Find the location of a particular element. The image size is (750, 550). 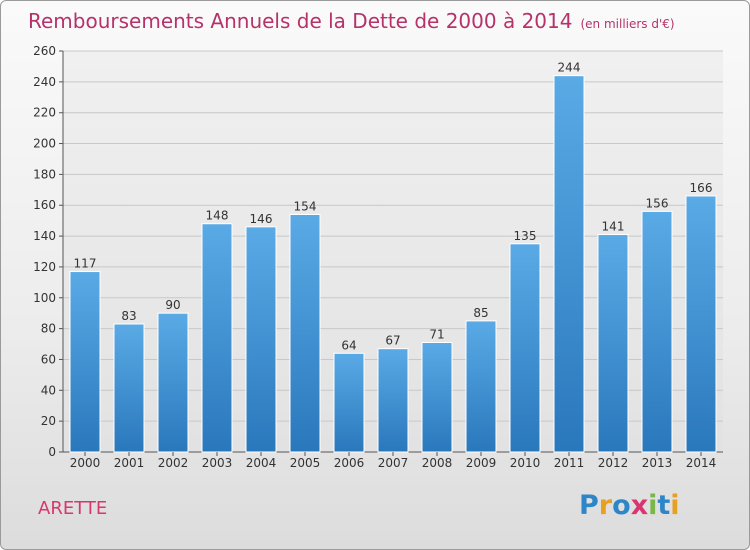

y-tick-label: 200 is located at coordinates (44, 144).